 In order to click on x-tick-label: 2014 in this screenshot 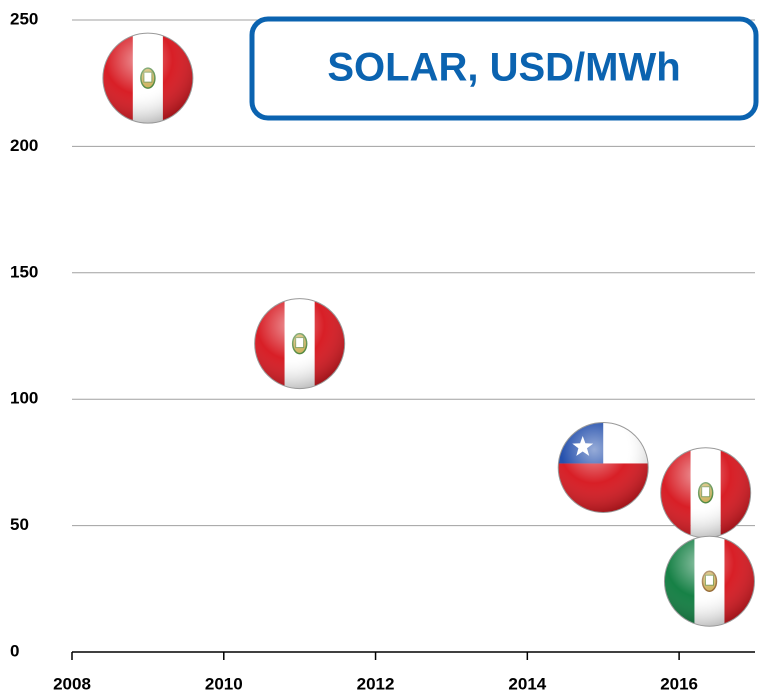, I will do `click(527, 683)`.